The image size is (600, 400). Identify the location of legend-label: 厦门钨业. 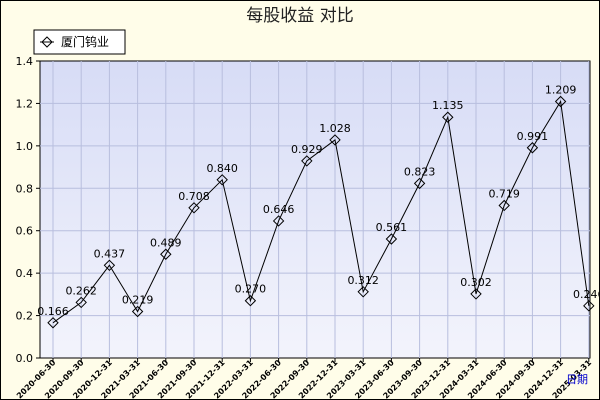
(85, 41).